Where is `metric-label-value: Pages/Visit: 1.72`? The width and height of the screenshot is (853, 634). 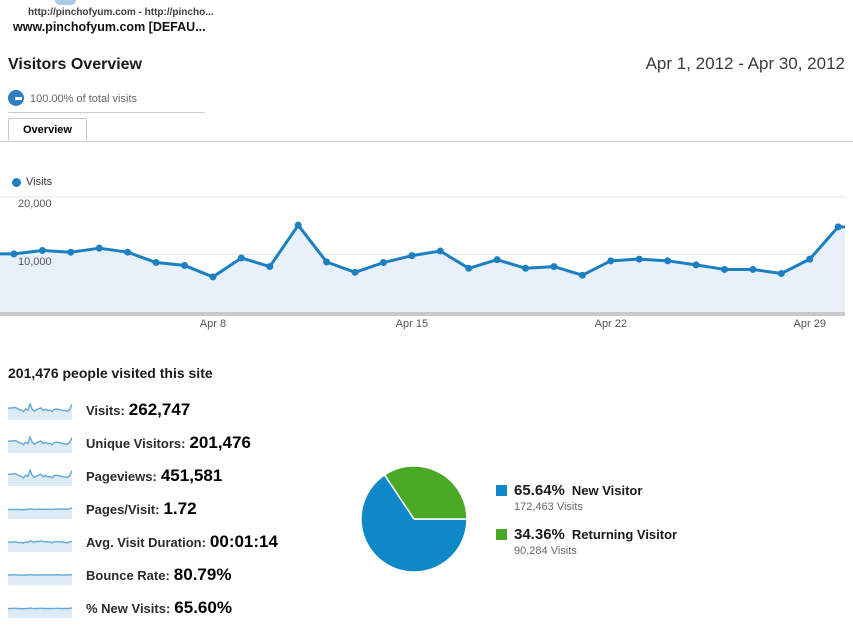
metric-label-value: Pages/Visit: 1.72 is located at coordinates (141, 509).